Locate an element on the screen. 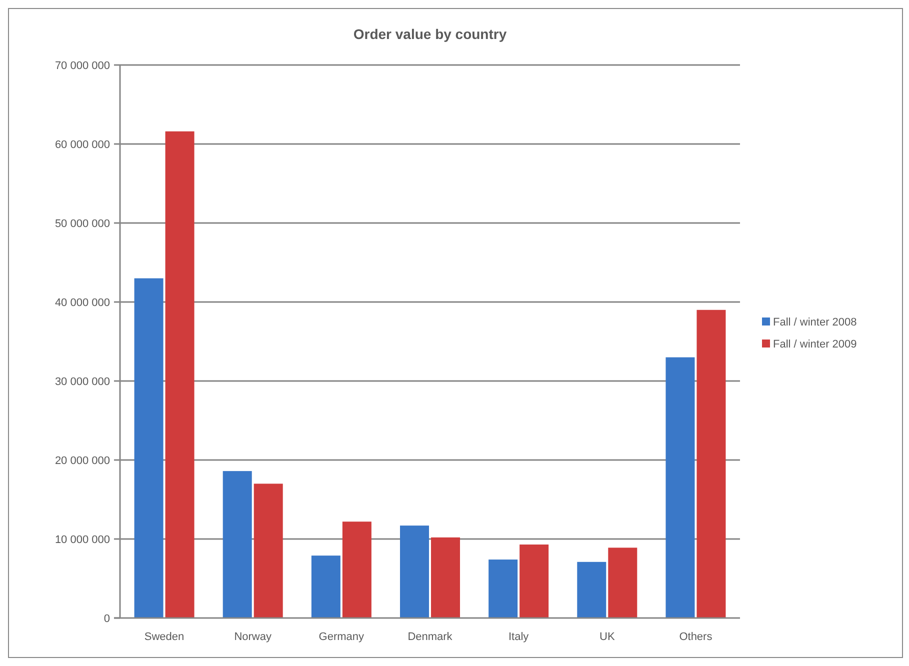 Image resolution: width=909 pixels, height=666 pixels. y-tick-label: 50 000 000 is located at coordinates (82, 224).